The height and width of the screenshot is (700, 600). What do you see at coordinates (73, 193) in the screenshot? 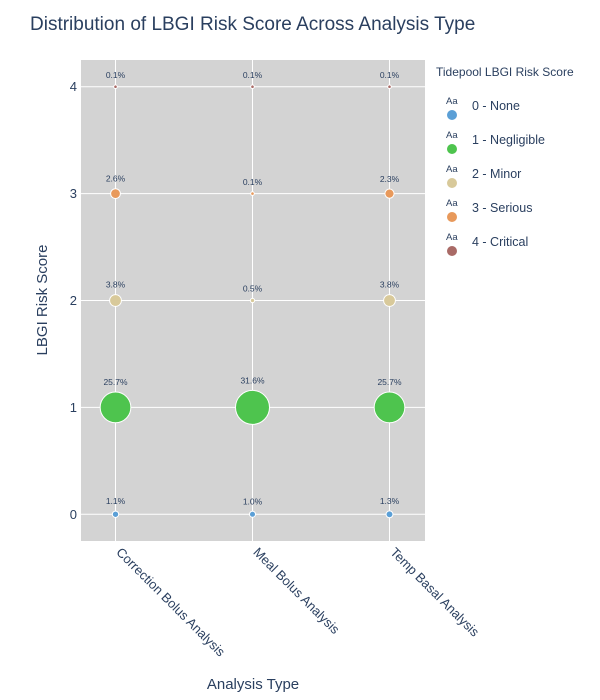
I see `y-tick-label: 3` at bounding box center [73, 193].